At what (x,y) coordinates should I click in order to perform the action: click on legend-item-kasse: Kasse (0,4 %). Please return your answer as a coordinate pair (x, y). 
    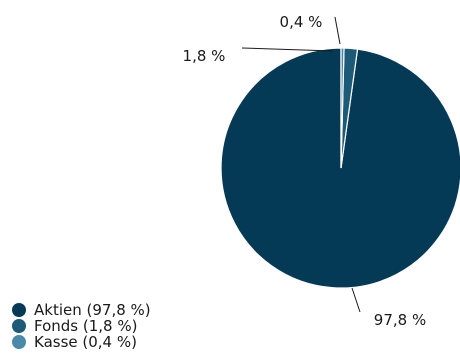
    Looking at the image, I should click on (112, 342).